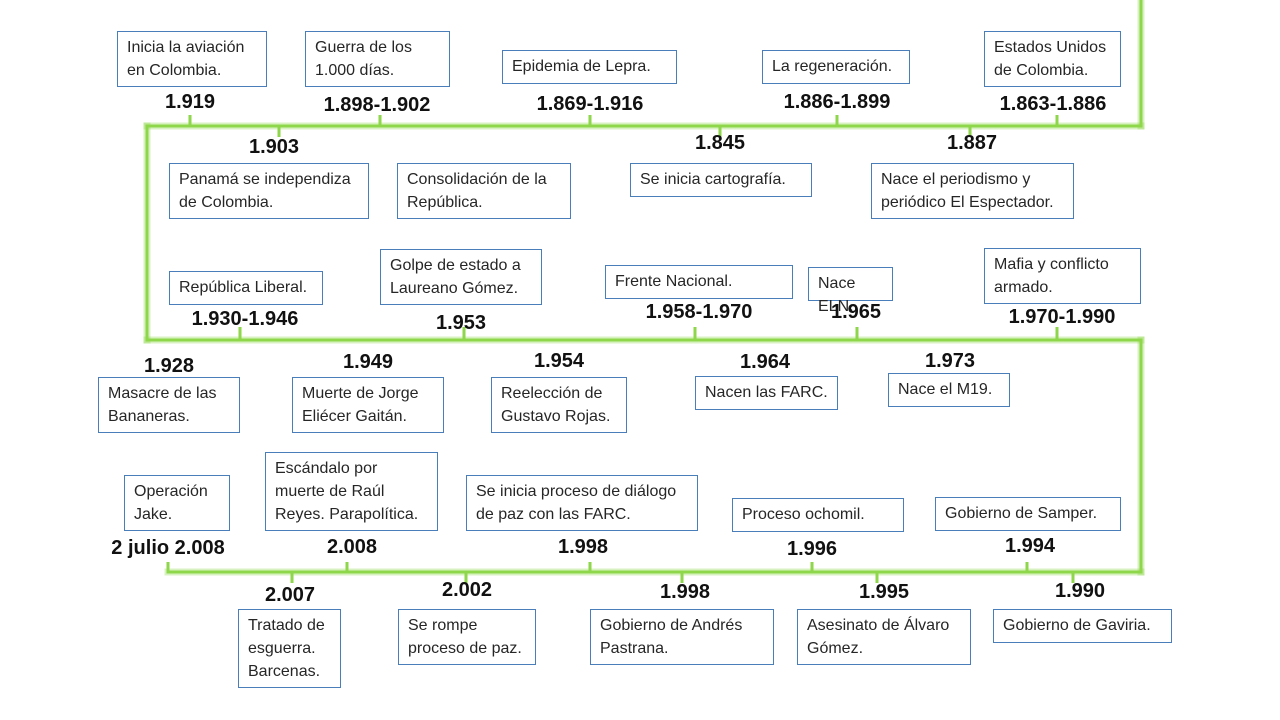 The height and width of the screenshot is (720, 1280). Describe the element at coordinates (192, 59) in the screenshot. I see `event-label-inicia-aviacion: Inicia la aviación en Colombia.` at that location.